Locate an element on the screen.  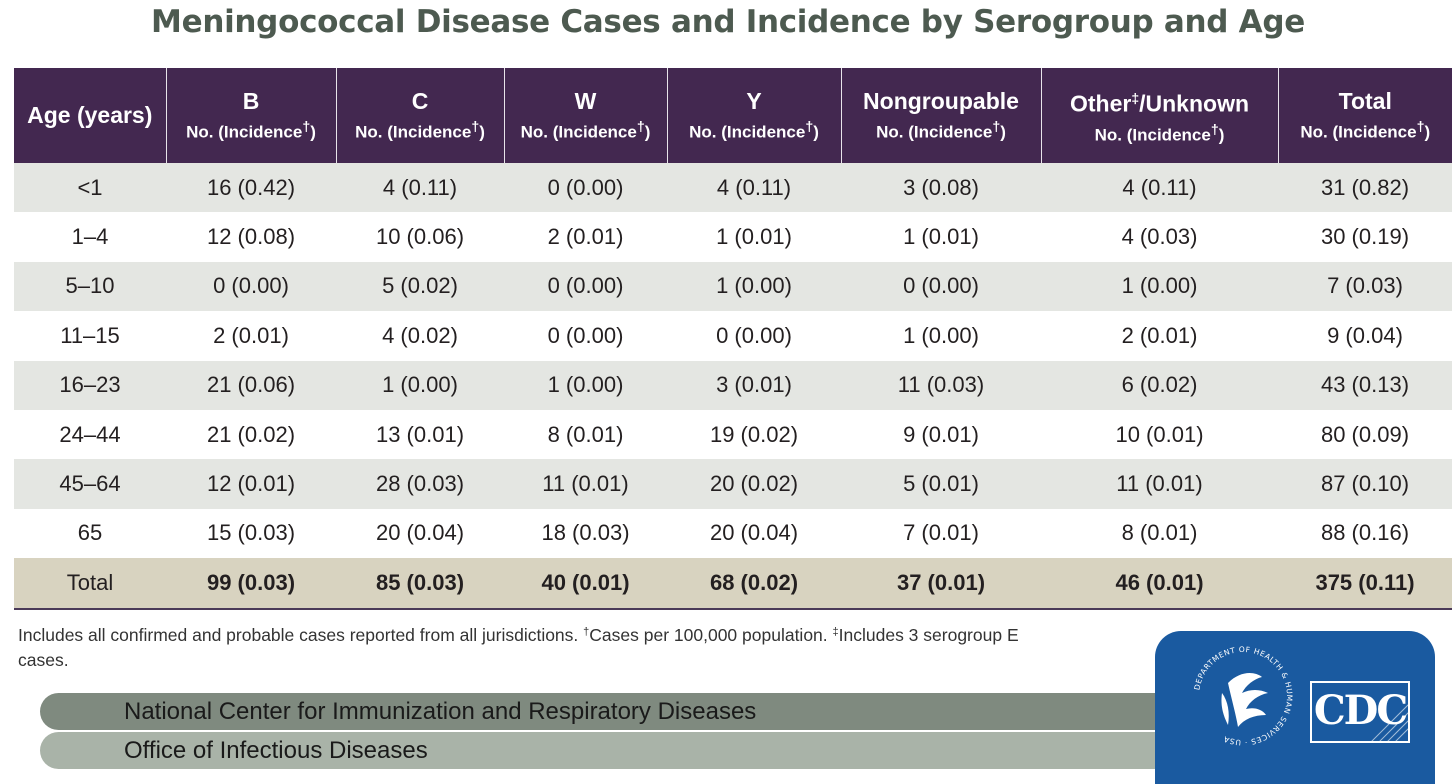
total-cell: 85 (0.03) is located at coordinates (420, 584).